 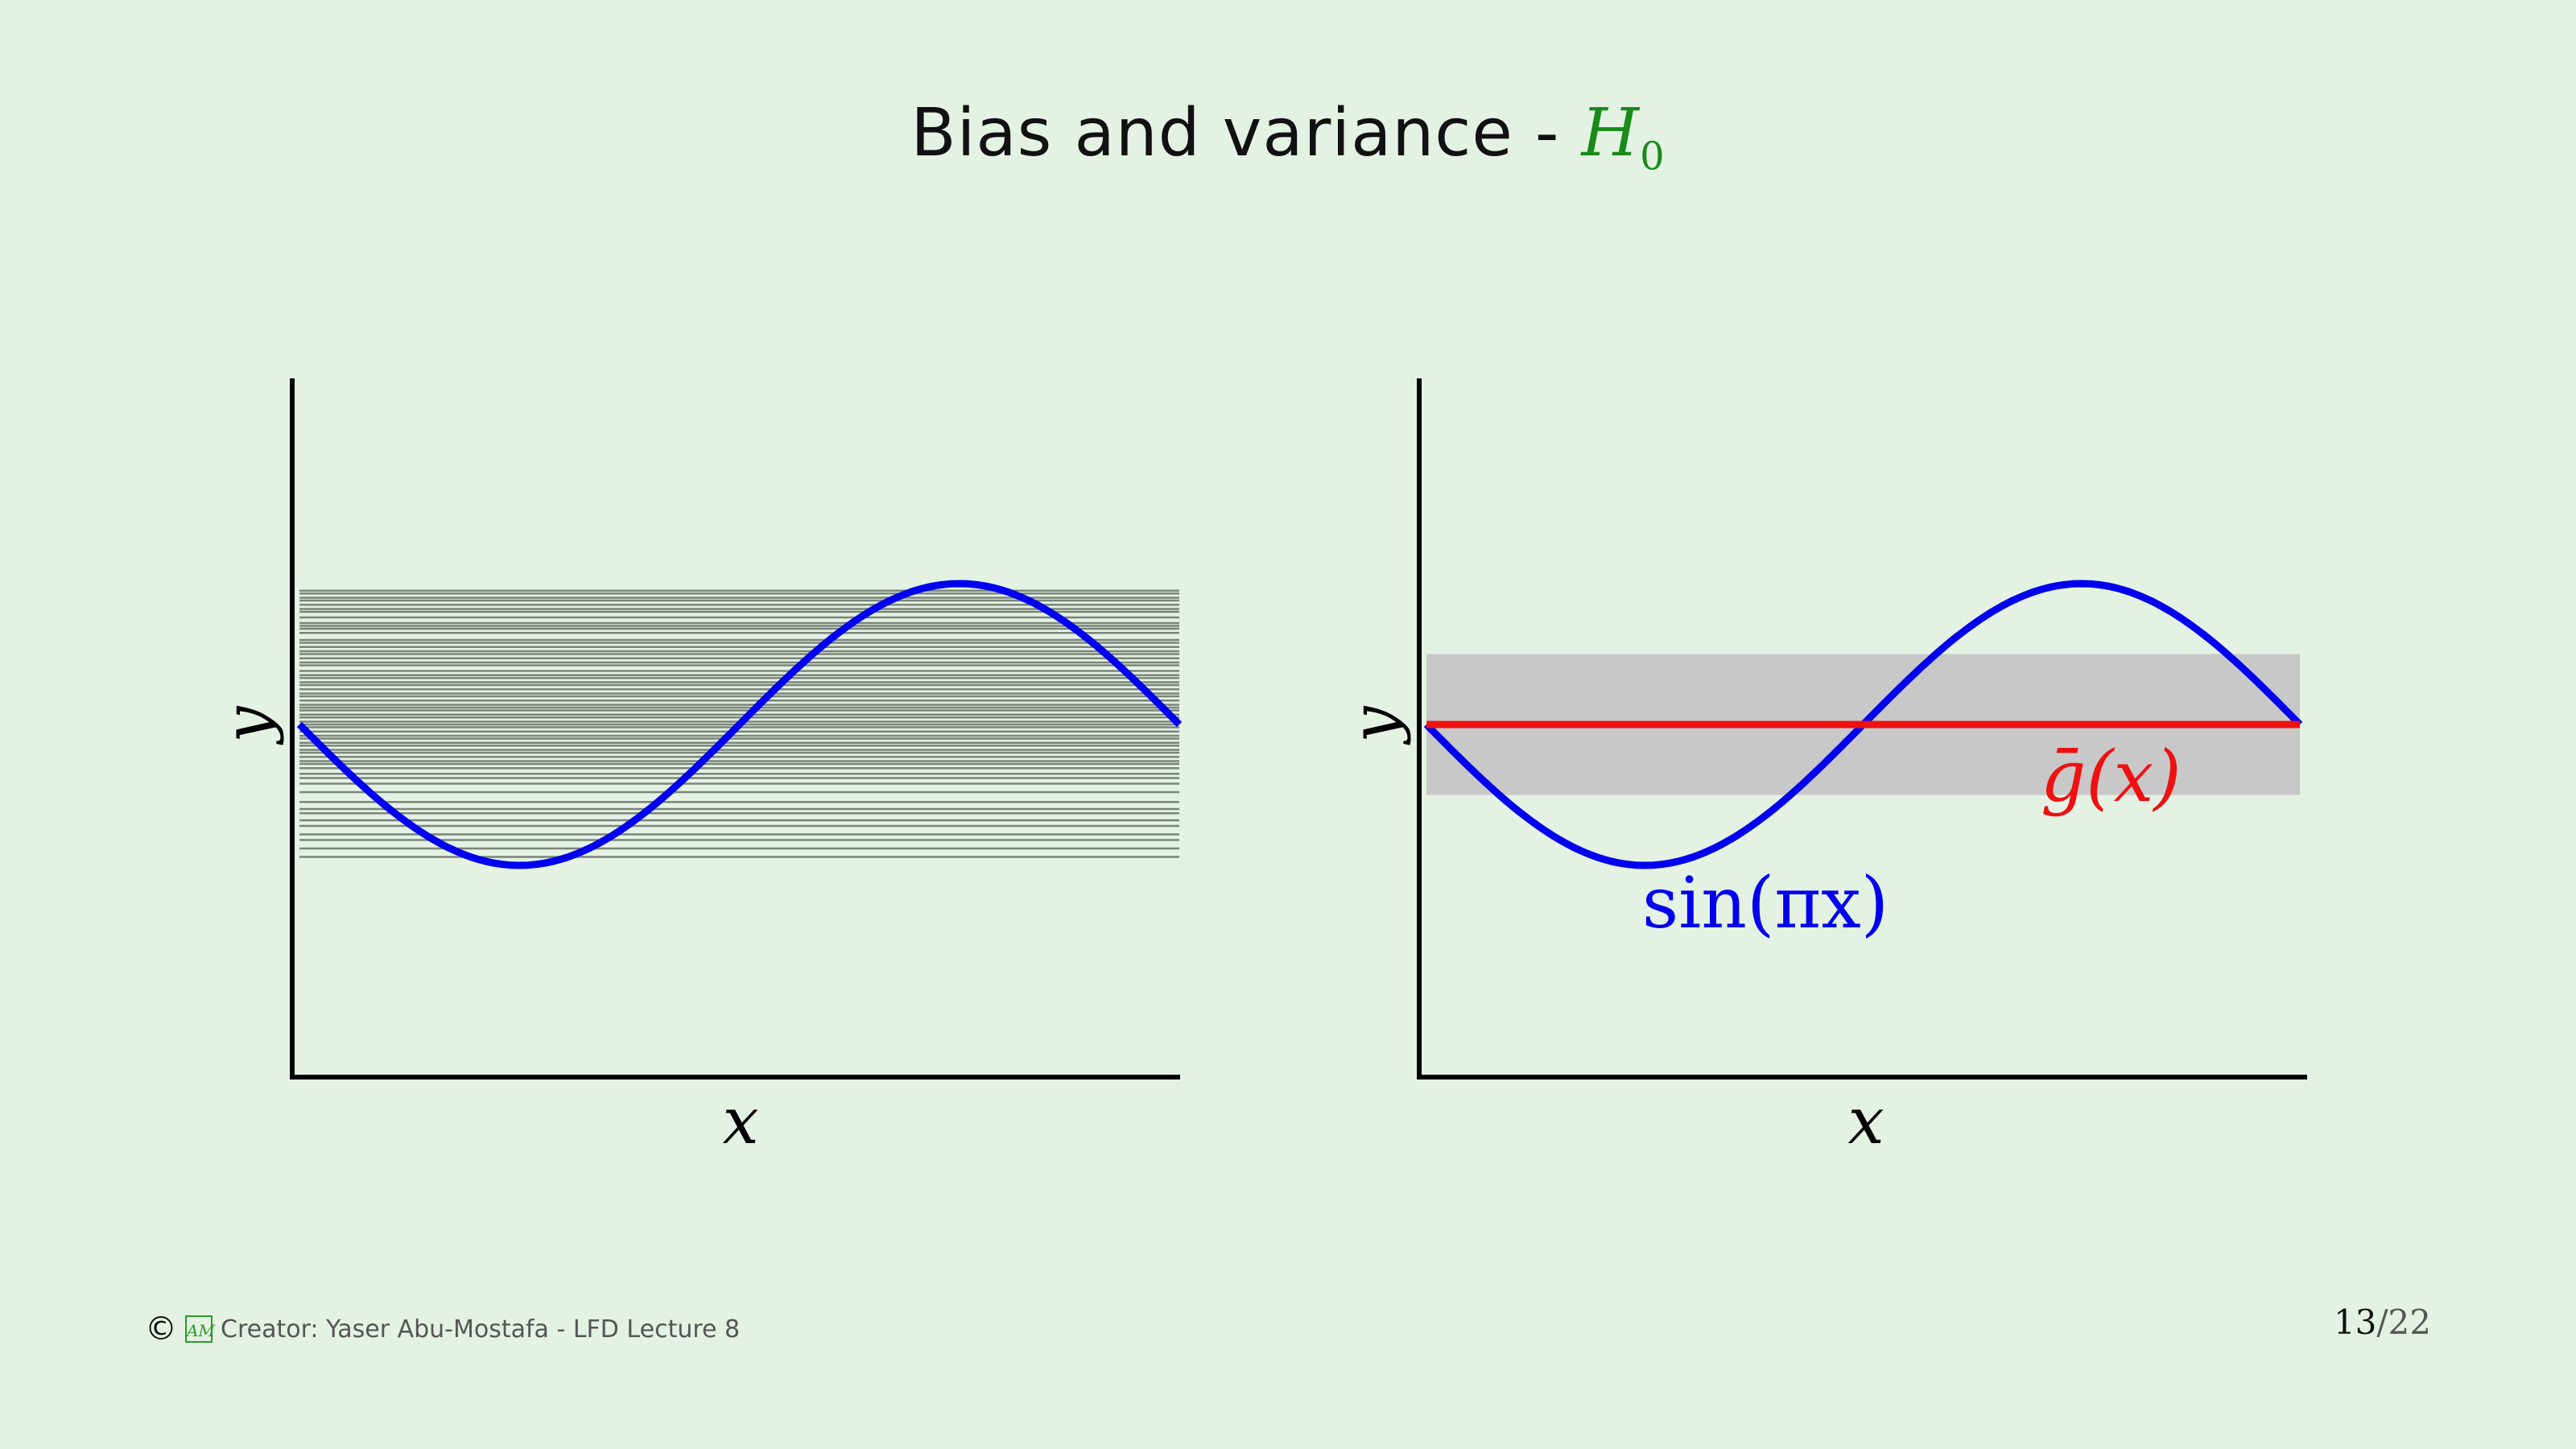 I want to click on page-number: 13/22, so click(x=2382, y=1322).